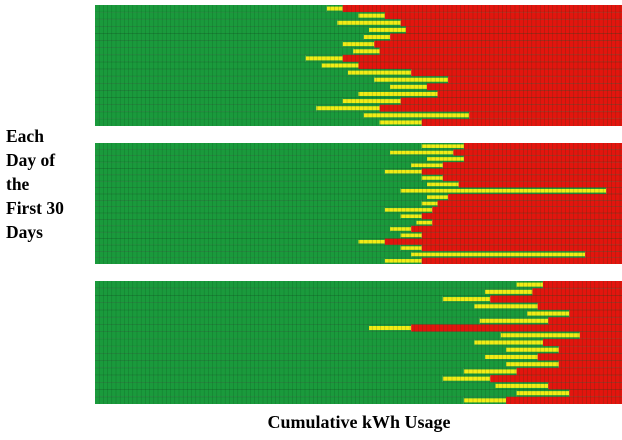 This screenshot has height=440, width=622. Describe the element at coordinates (31, 160) in the screenshot. I see `y-label-line-2: Day of` at that location.